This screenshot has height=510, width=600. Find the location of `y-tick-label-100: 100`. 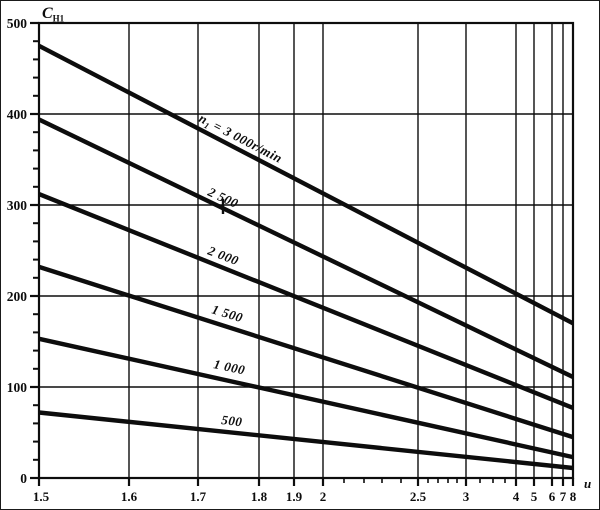

y-tick-label-100: 100 is located at coordinates (17, 387).